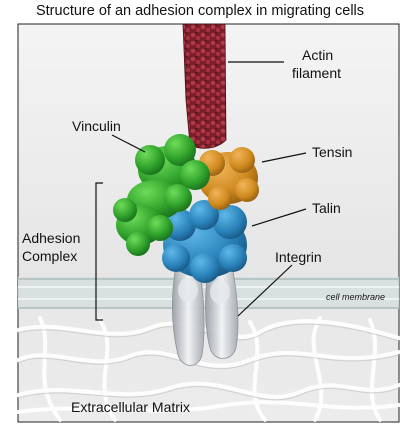 This screenshot has width=400, height=425. I want to click on tensin-leader-line, so click(284, 157).